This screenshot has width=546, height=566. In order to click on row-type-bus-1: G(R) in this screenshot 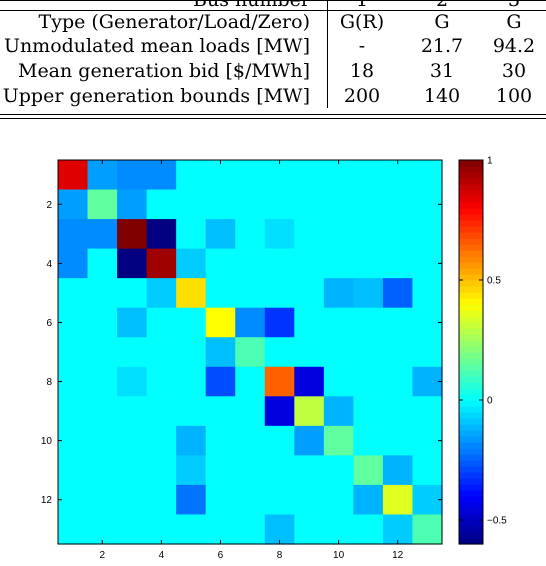, I will do `click(362, 22)`.